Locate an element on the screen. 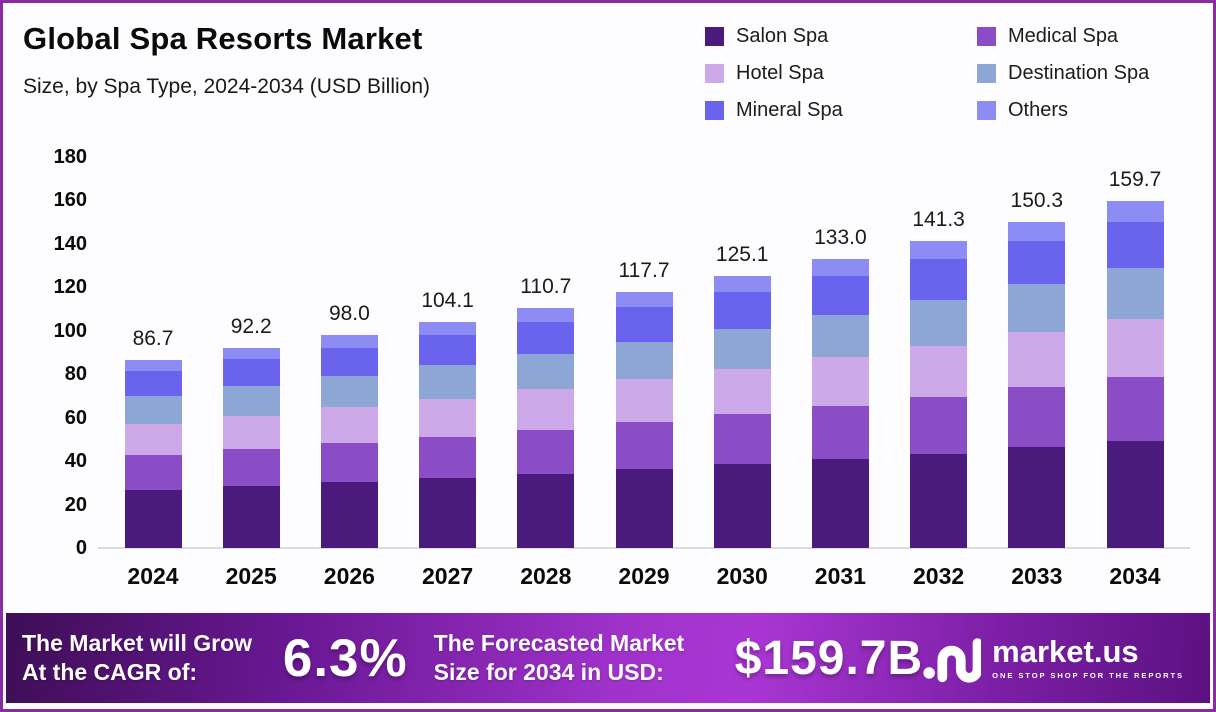 Image resolution: width=1216 pixels, height=712 pixels. bar-segment-destination-spa-2026 is located at coordinates (349, 392).